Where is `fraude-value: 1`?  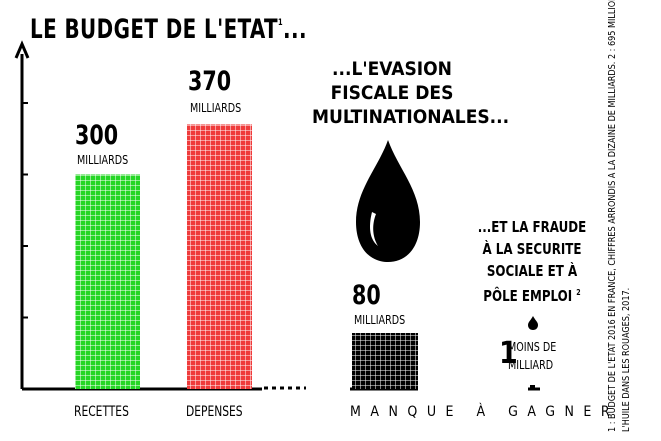
fraude-value: 1 is located at coordinates (508, 353).